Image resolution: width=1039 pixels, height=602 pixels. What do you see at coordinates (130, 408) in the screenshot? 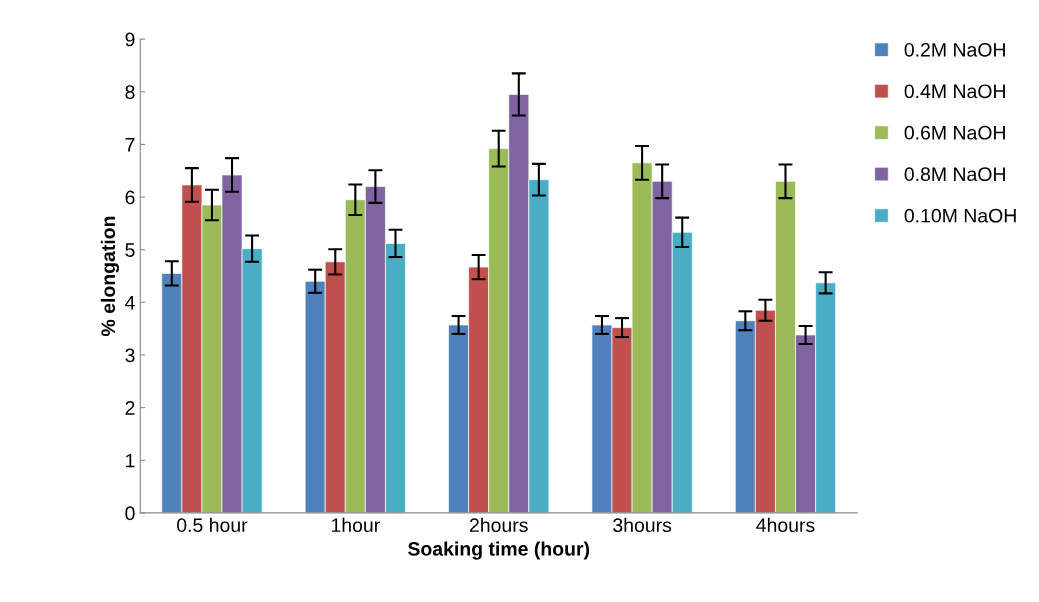
I see `y-tick-label: 2` at bounding box center [130, 408].